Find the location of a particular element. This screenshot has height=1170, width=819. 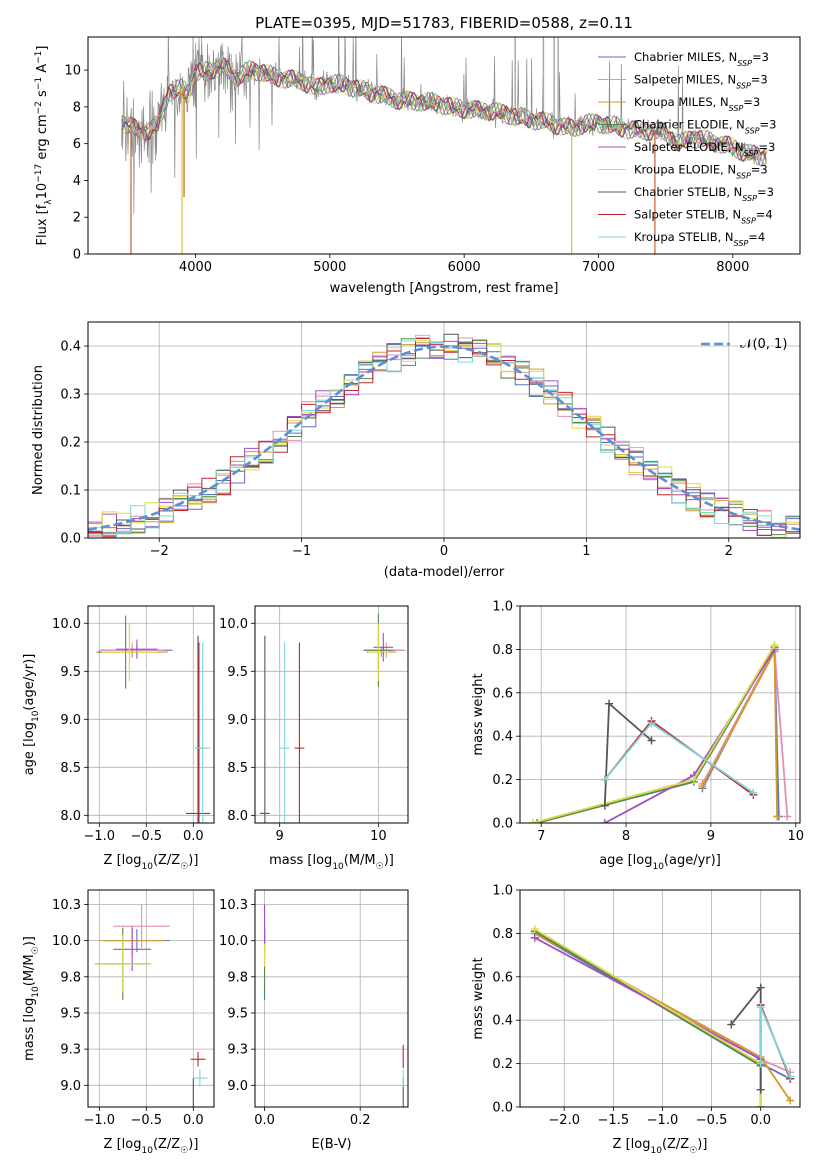

spectrum-xtick-label: 8000 is located at coordinates (732, 267).